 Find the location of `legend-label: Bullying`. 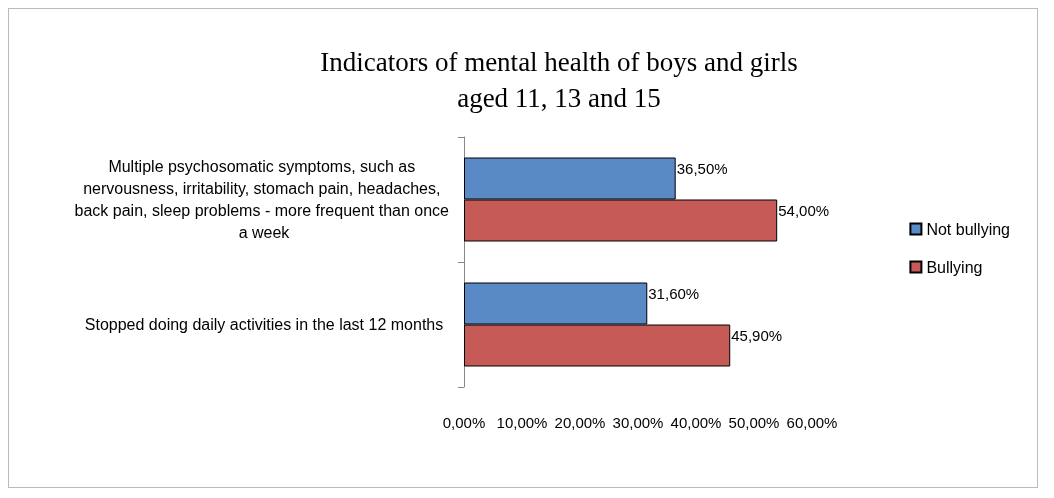

legend-label: Bullying is located at coordinates (954, 267).